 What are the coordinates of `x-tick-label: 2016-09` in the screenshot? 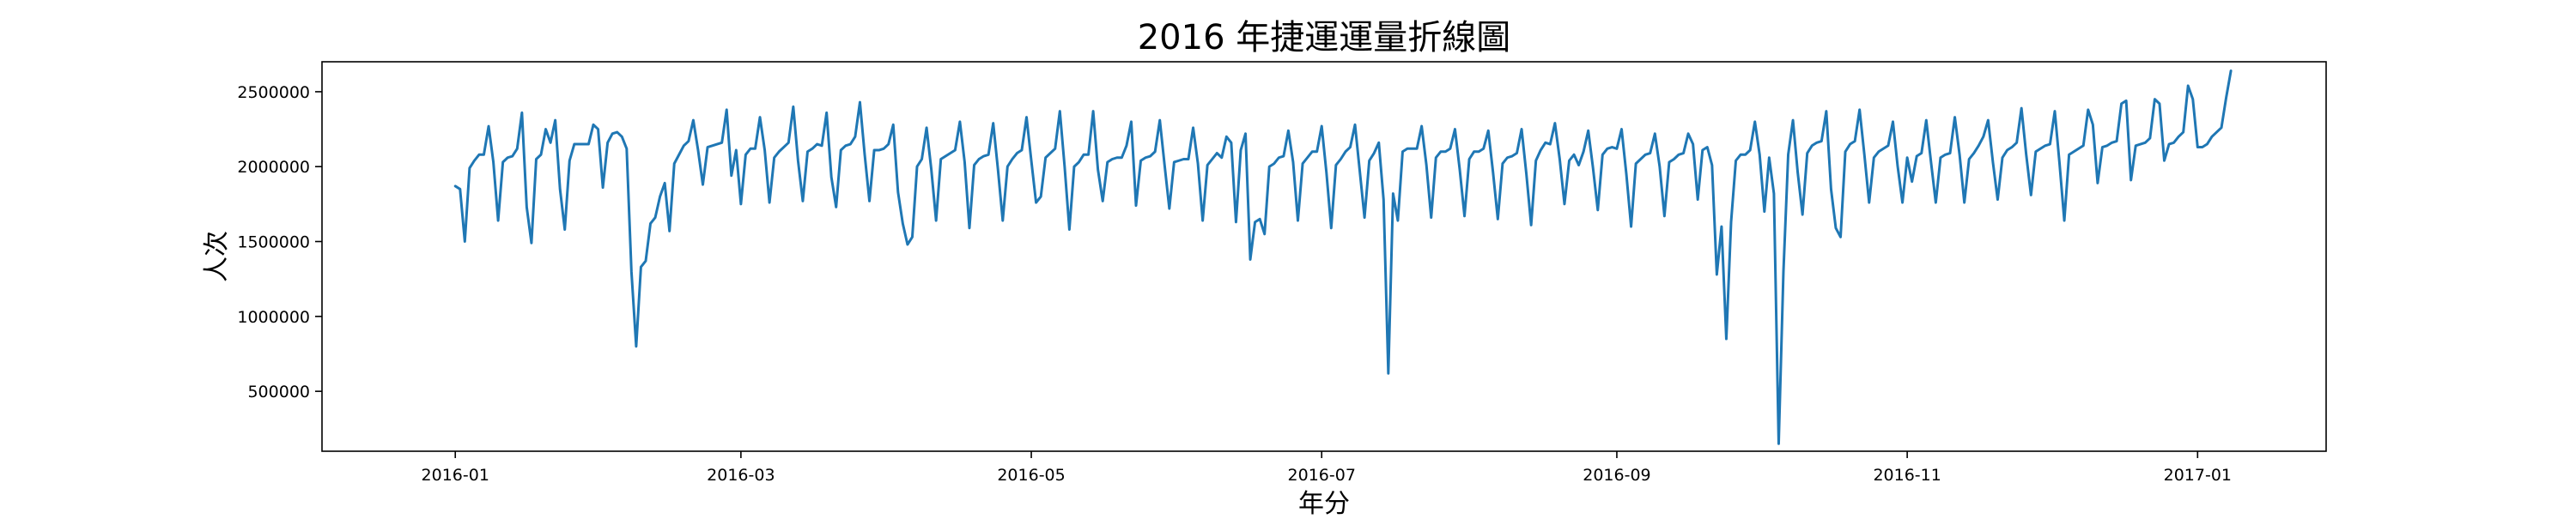 It's located at (1616, 475).